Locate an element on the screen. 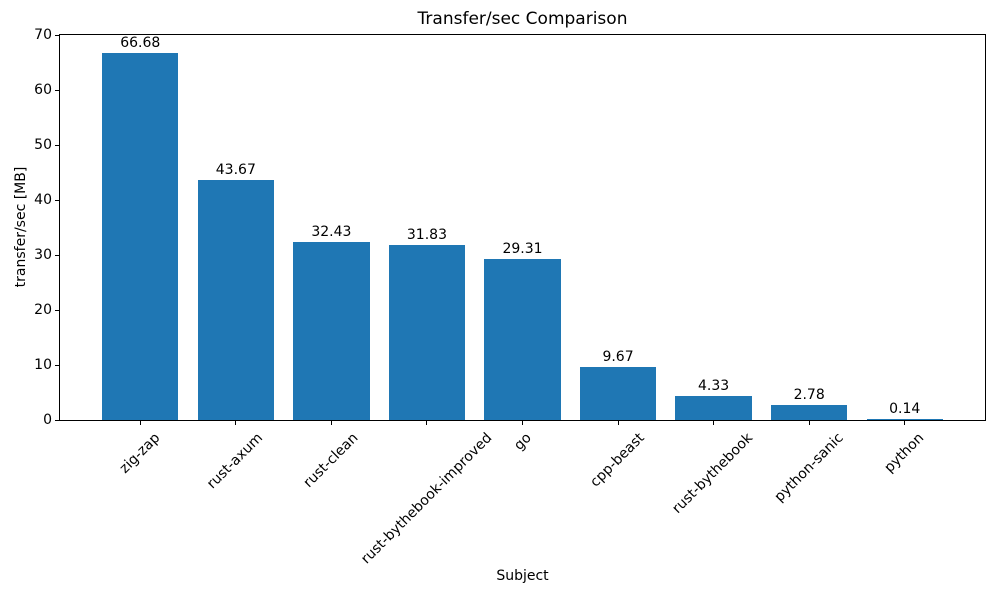  y-axis-label: transfer/sec [MB] is located at coordinates (21, 227).